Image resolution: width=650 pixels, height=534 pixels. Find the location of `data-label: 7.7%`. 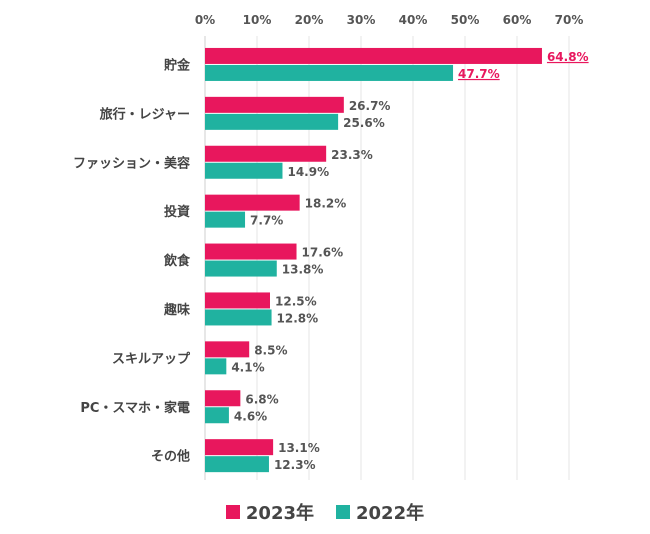

data-label: 7.7% is located at coordinates (266, 221).